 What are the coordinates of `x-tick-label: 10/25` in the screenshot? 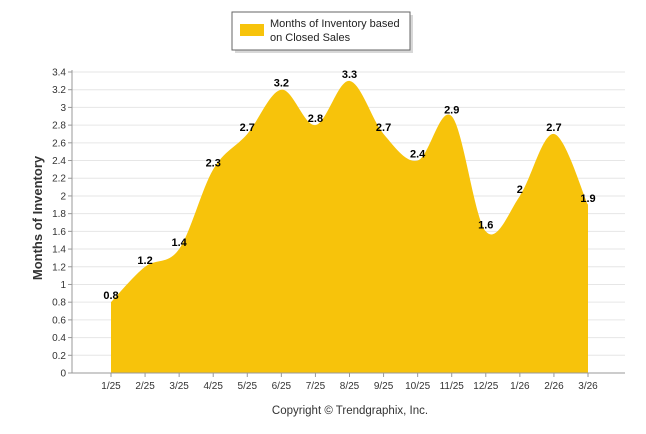 It's located at (417, 386).